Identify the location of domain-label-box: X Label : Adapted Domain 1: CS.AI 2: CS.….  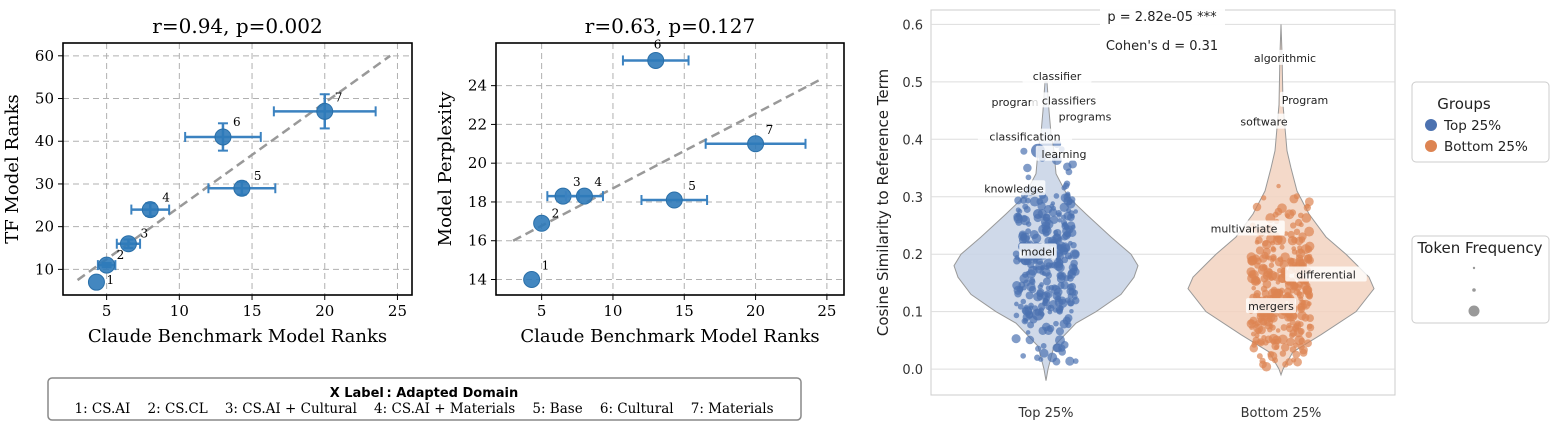
(424, 399).